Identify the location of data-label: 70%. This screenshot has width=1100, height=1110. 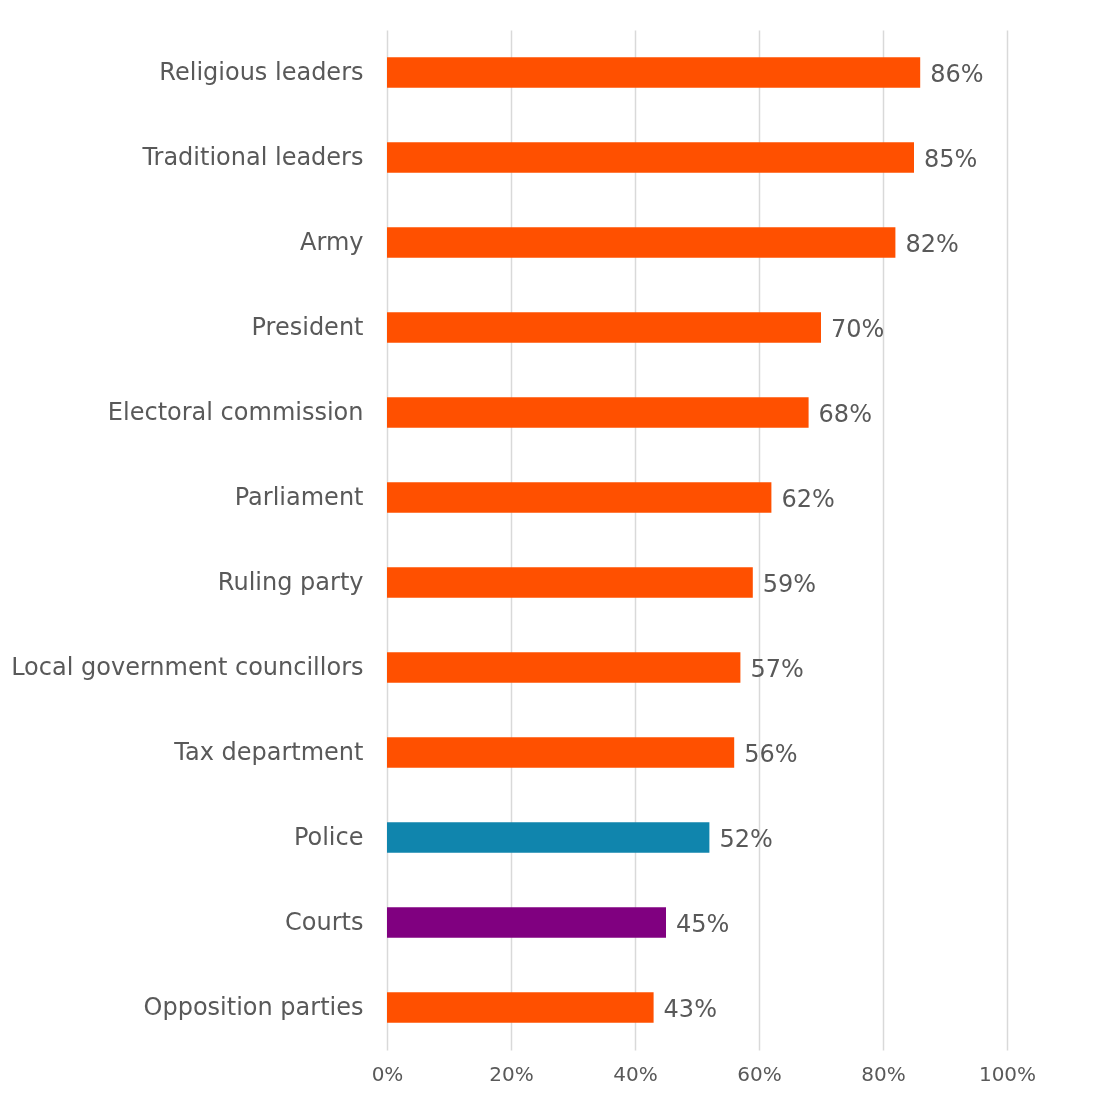
(858, 328).